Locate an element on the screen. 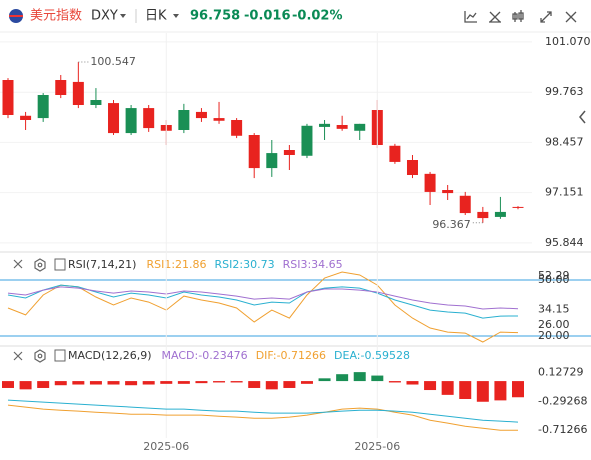  y-tick-label: 52.29 is located at coordinates (554, 275).